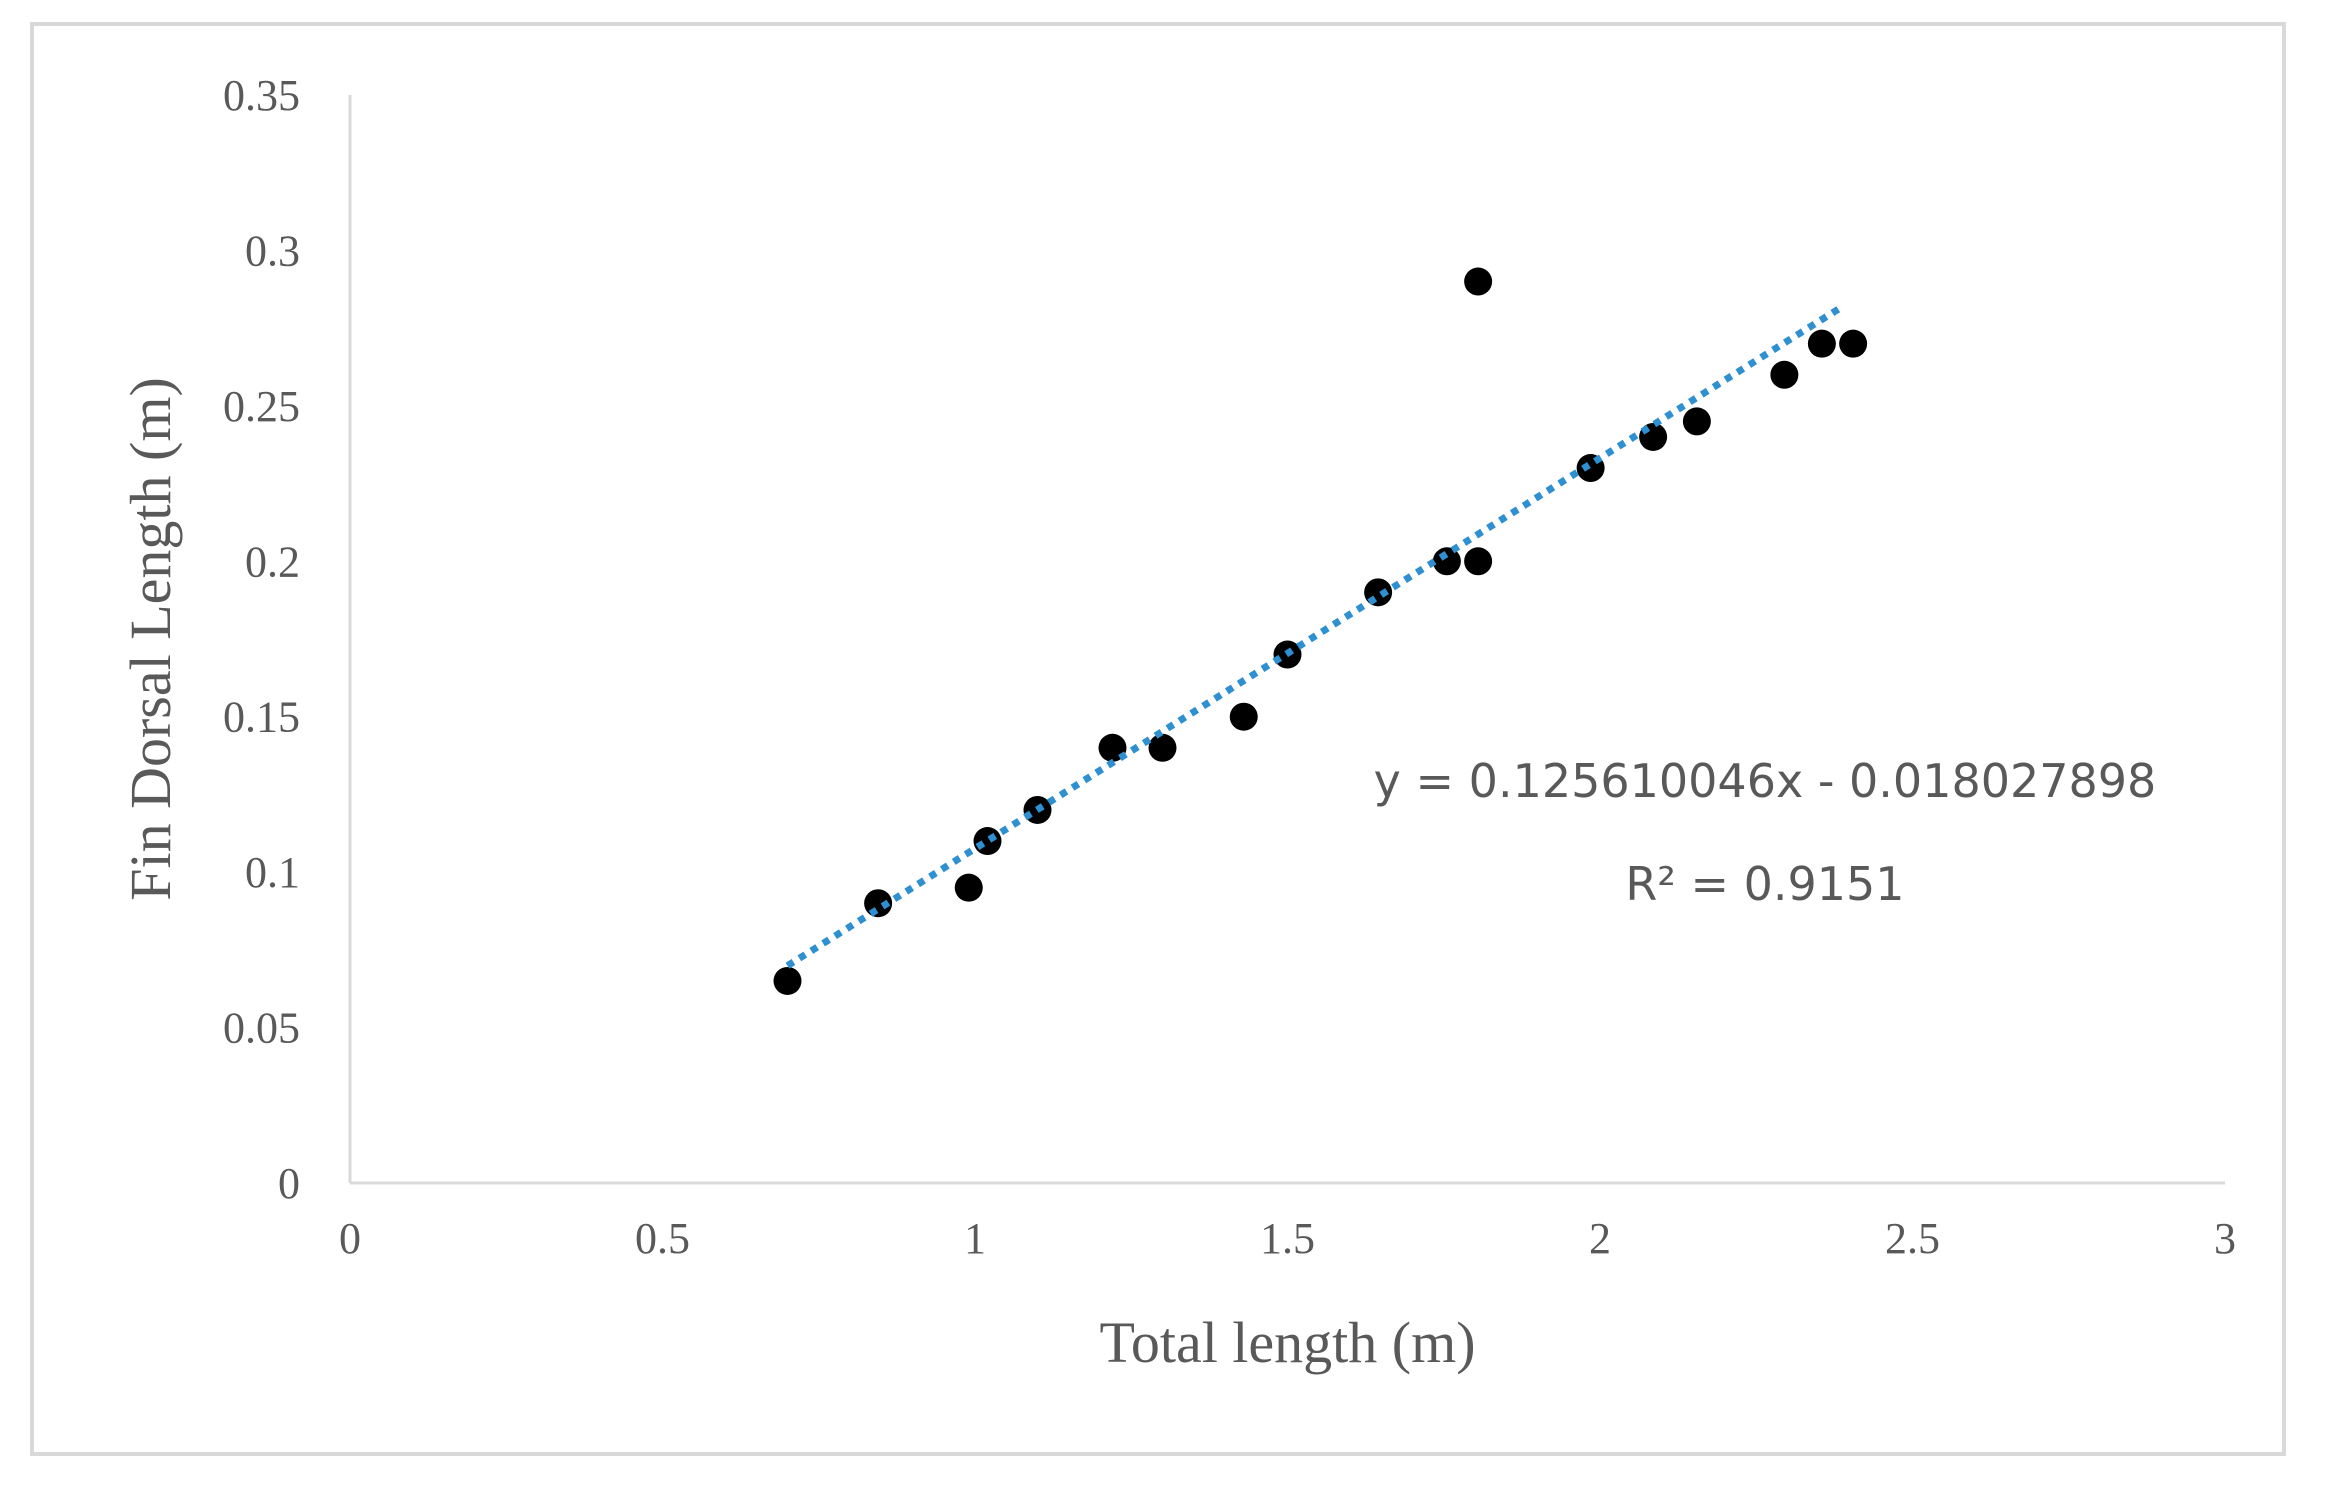 This screenshot has height=1485, width=2326. I want to click on y-tick-label: 0.25, so click(261, 406).